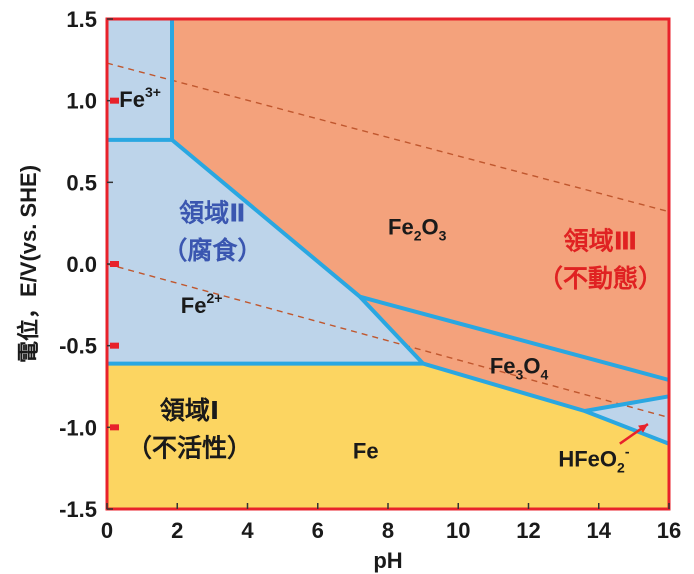 This screenshot has height=574, width=694. Describe the element at coordinates (78, 509) in the screenshot. I see `y-tick-label: -1.5` at that location.